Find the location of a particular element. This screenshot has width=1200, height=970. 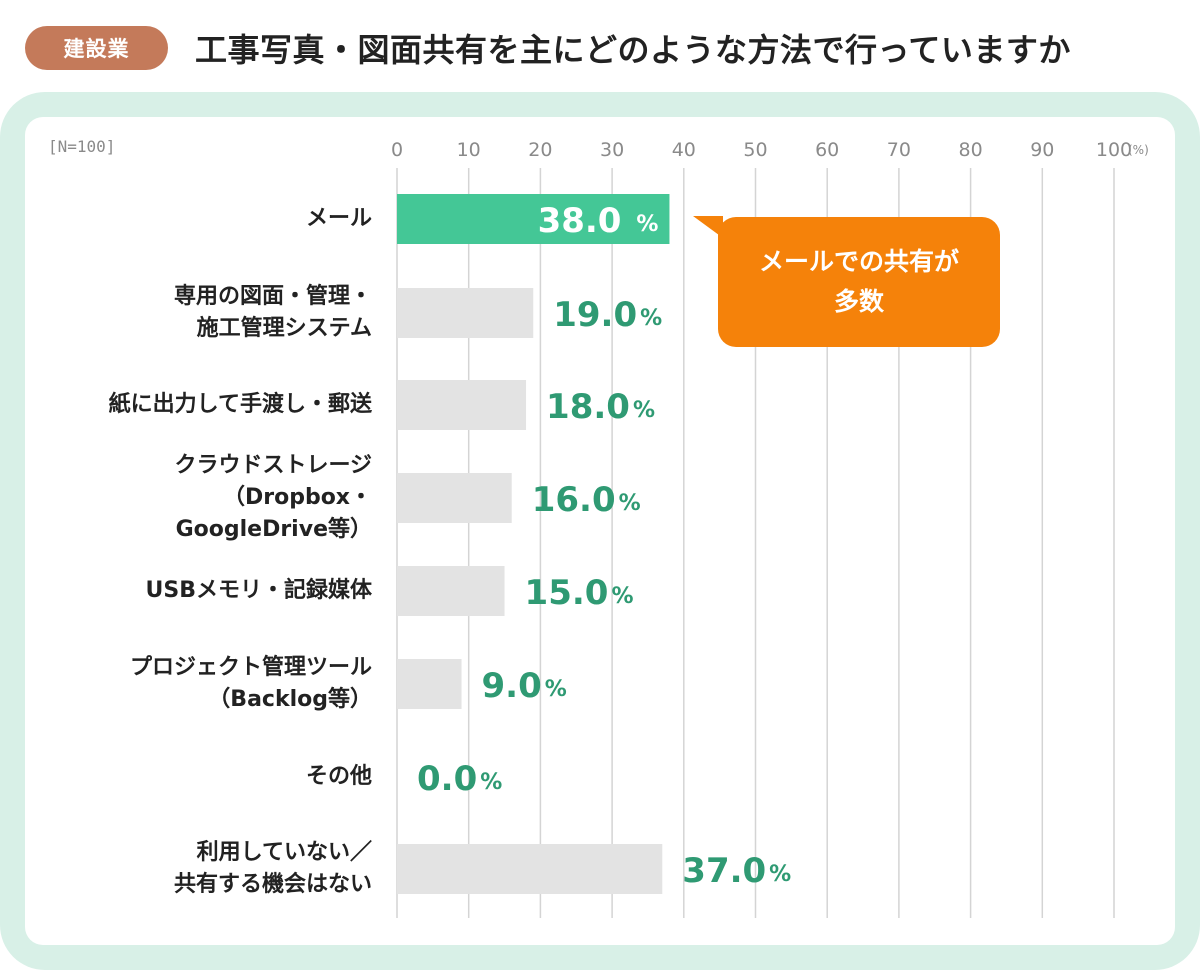

x-tick-label: 30 is located at coordinates (612, 150).